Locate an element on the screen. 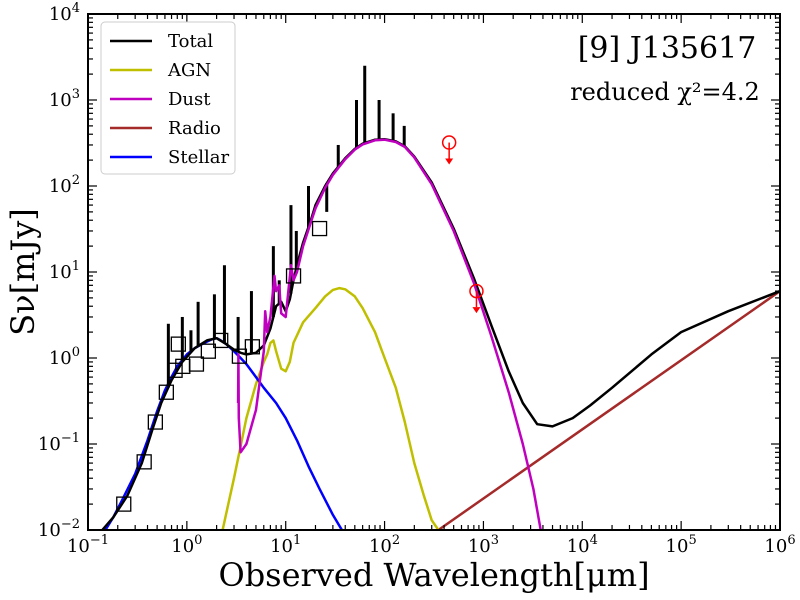 This screenshot has width=800, height=600. y-tick-label: 10² is located at coordinates (64, 185).